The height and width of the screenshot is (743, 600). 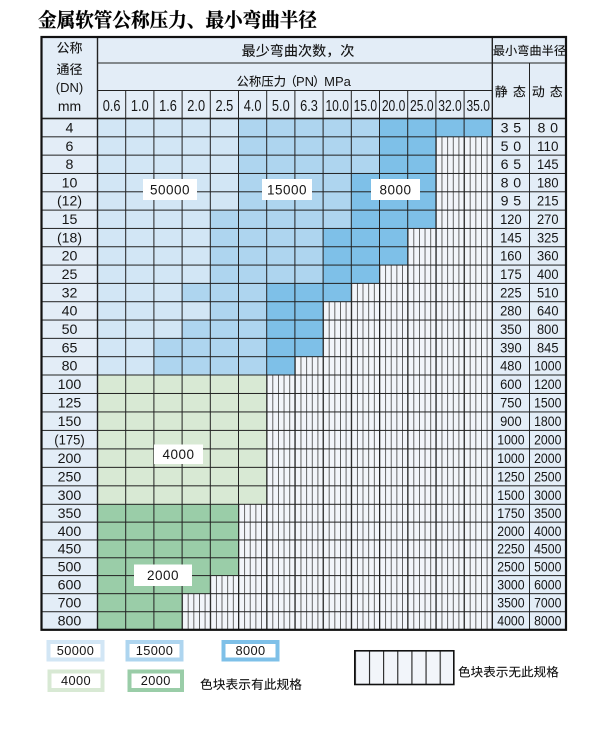 I want to click on svg-text: 150, so click(x=70, y=422).